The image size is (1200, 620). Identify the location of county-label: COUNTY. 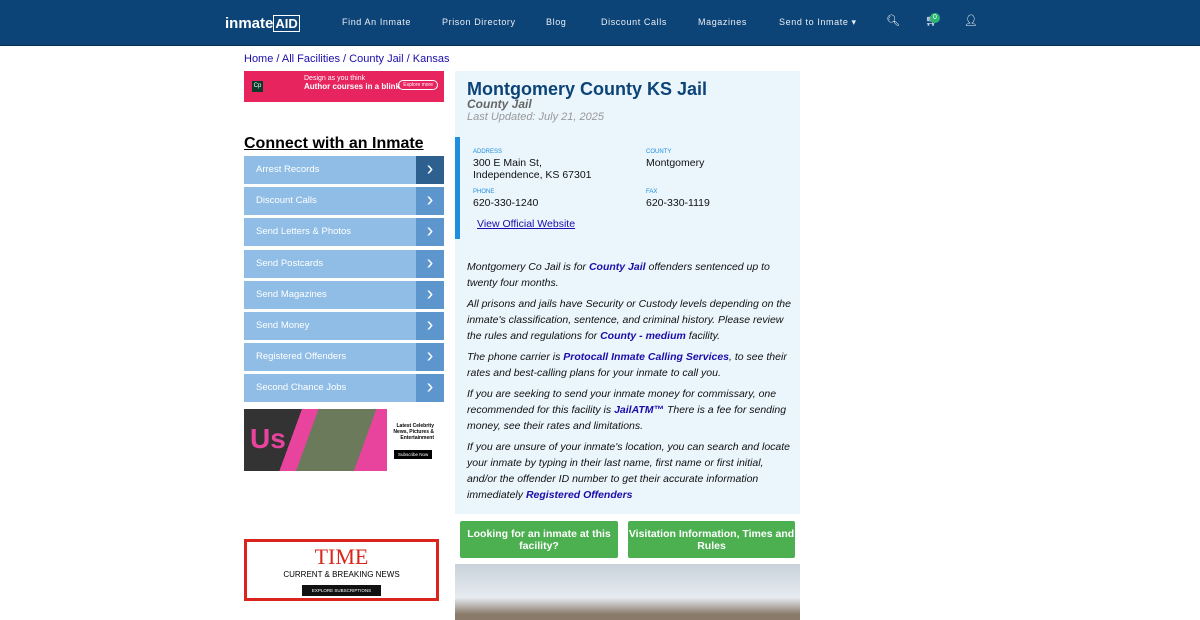
(659, 152).